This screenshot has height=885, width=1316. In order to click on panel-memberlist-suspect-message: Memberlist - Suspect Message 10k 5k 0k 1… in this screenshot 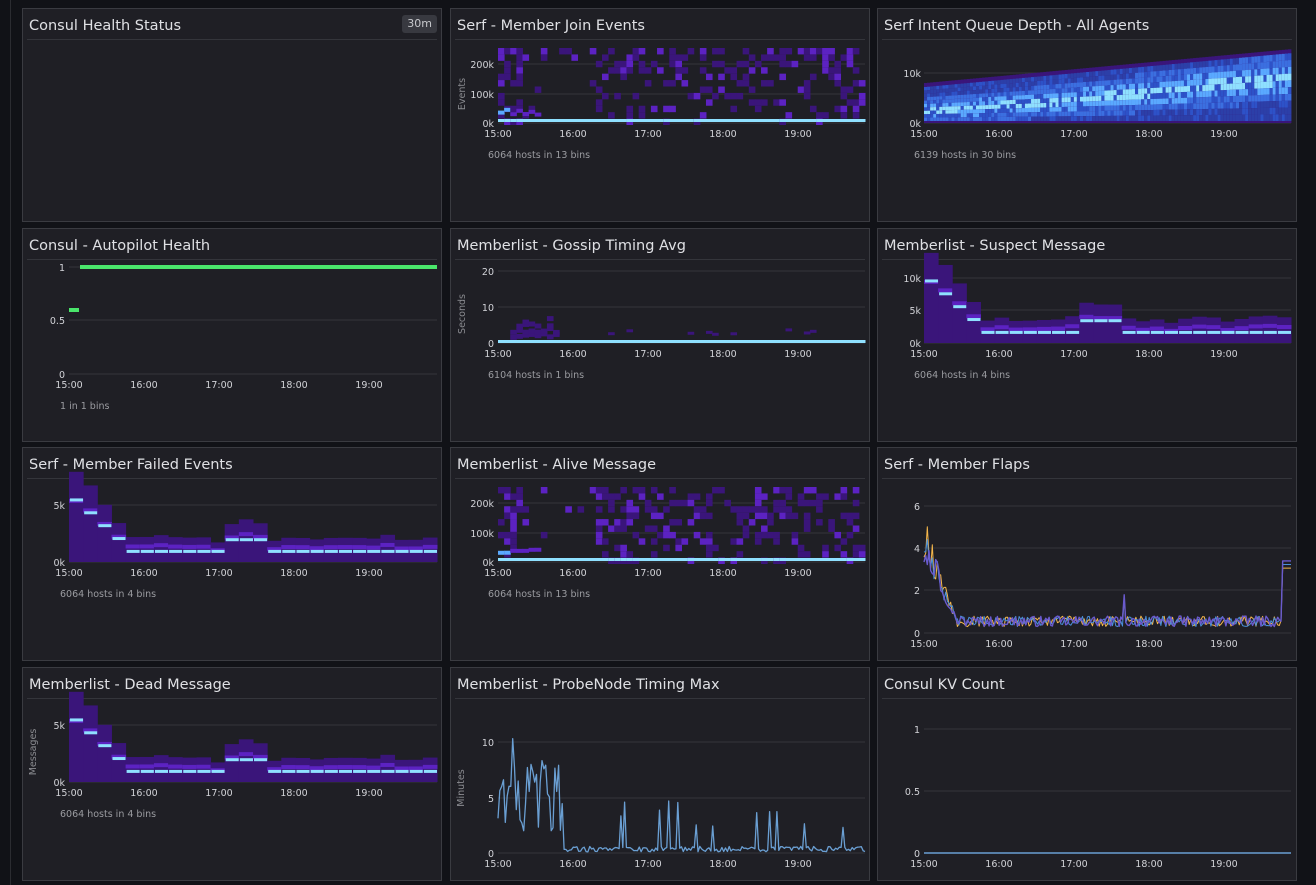, I will do `click(1087, 335)`.